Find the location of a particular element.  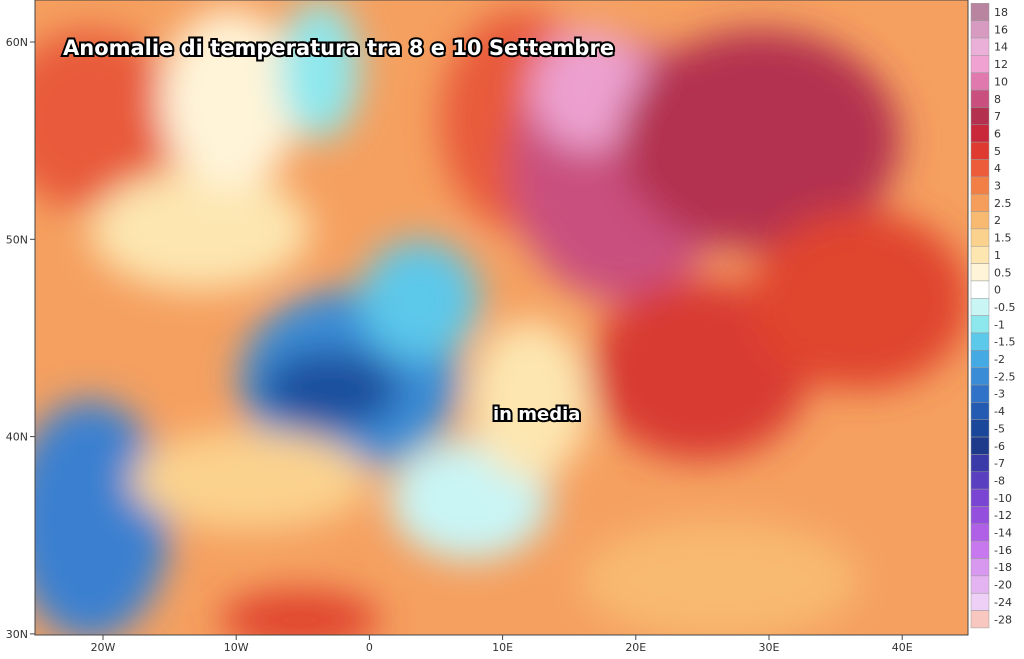

colorbar-label: -18 is located at coordinates (1003, 567).